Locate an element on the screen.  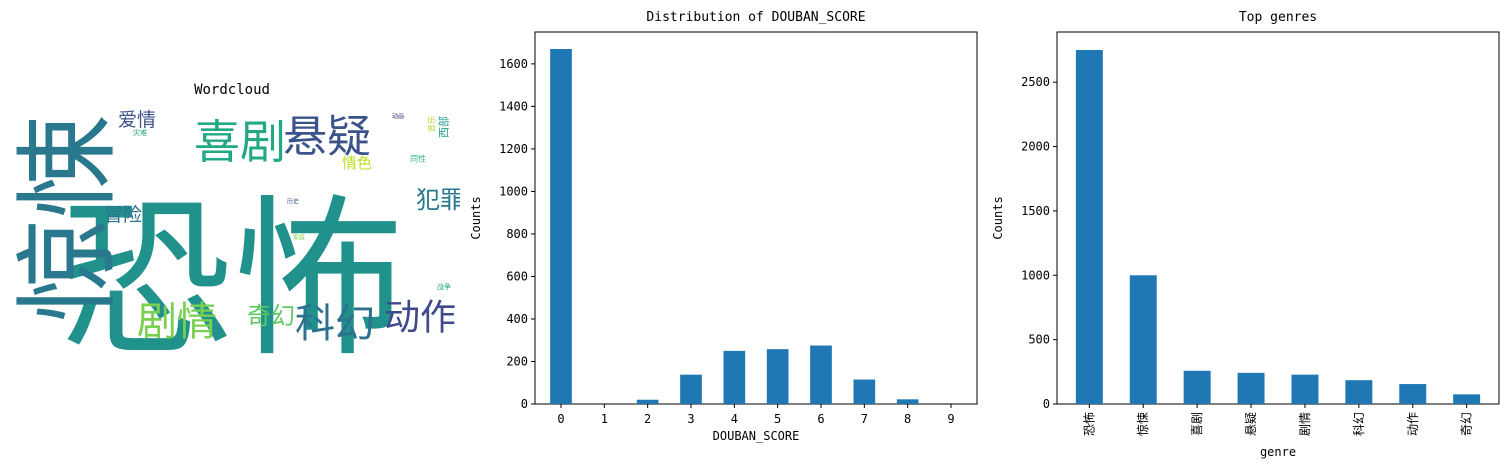
y-tick-label: 500 is located at coordinates (1039, 340).